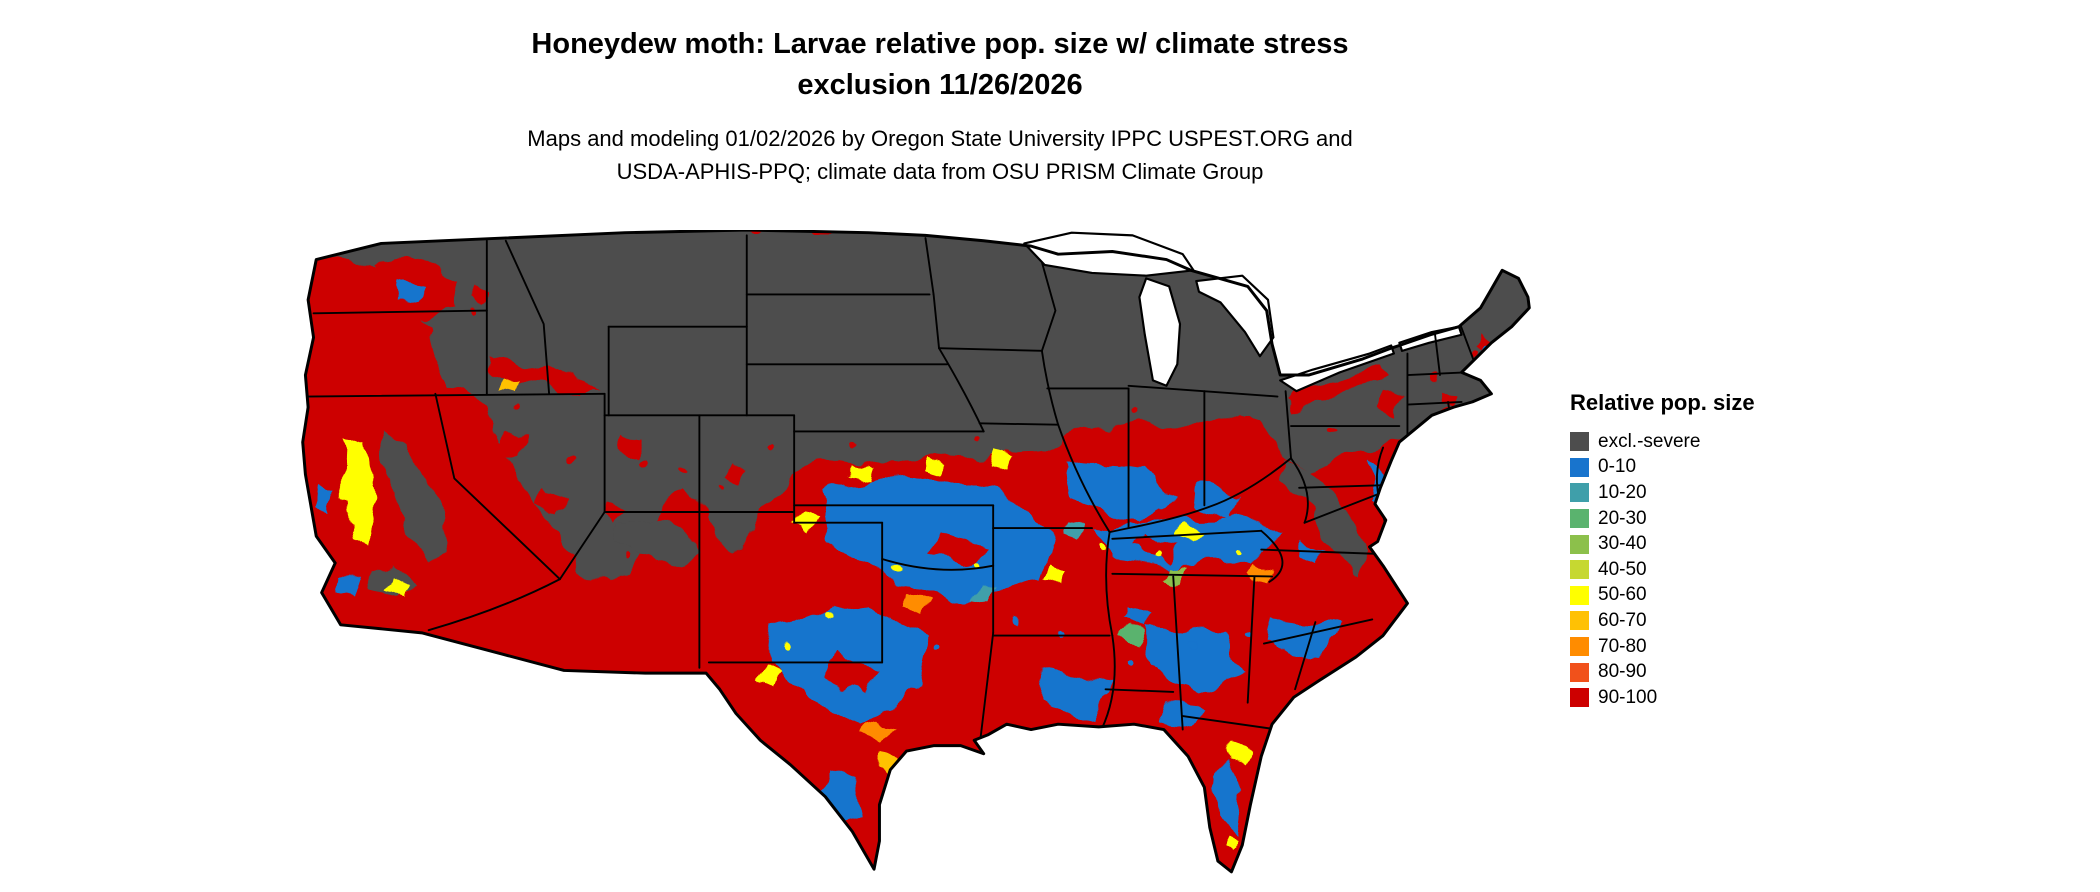 Image resolution: width=2100 pixels, height=892 pixels. Describe the element at coordinates (1649, 441) in the screenshot. I see `legend-item-label: excl.-severe` at that location.